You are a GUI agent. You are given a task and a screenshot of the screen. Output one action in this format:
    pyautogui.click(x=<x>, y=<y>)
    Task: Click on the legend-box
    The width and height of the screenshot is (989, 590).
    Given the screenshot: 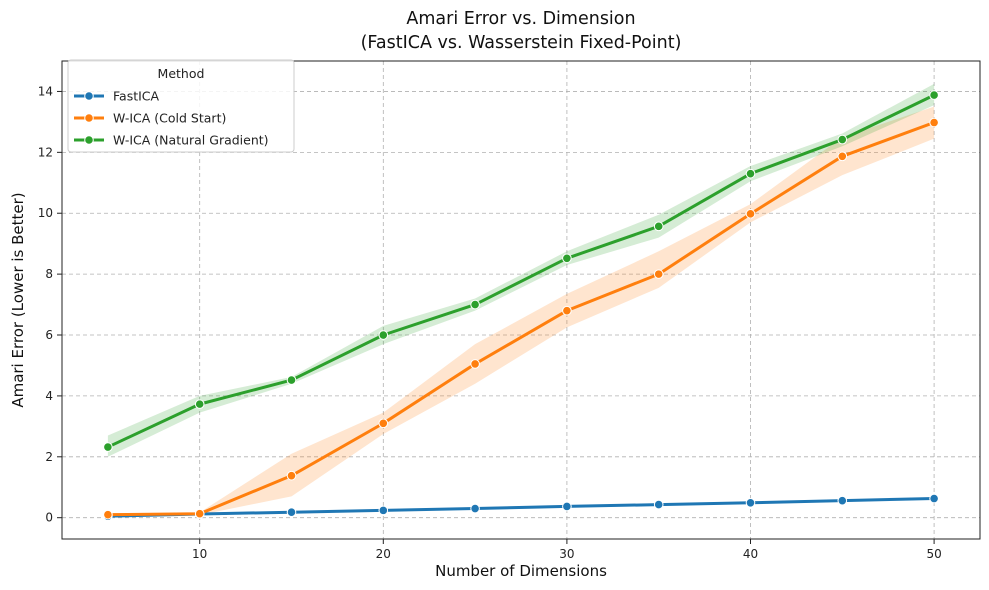 What is the action you would take?
    pyautogui.click(x=181, y=106)
    